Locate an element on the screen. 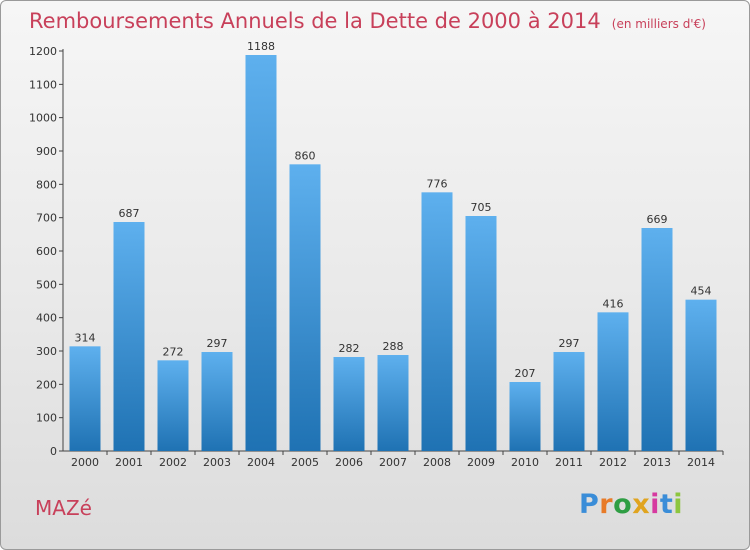 This screenshot has height=550, width=750. y-tick-label: 200 is located at coordinates (46, 384).